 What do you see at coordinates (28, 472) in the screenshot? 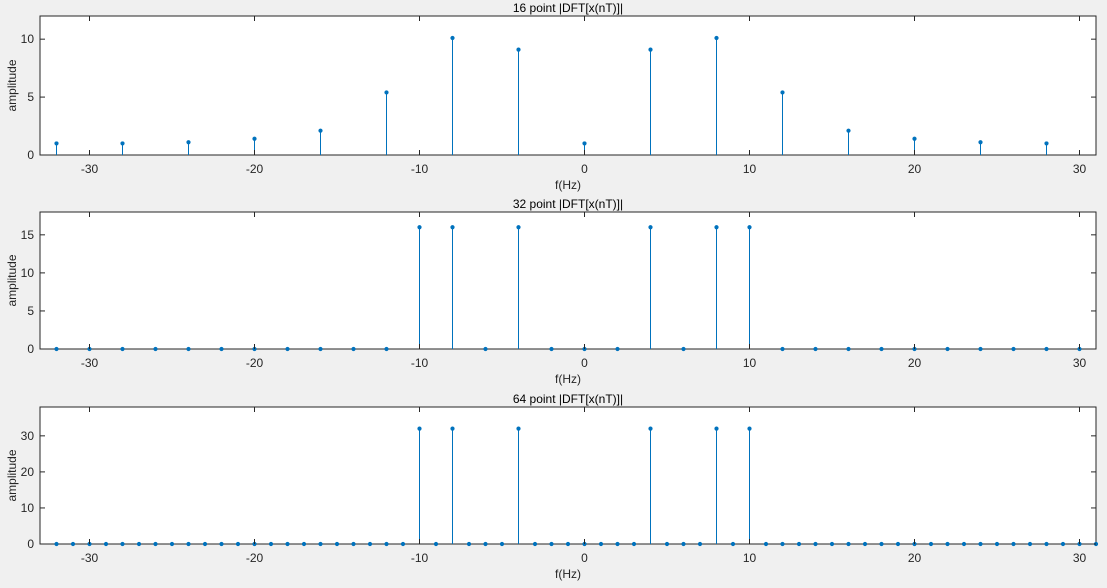
I see `y-tick-label: 20` at bounding box center [28, 472].